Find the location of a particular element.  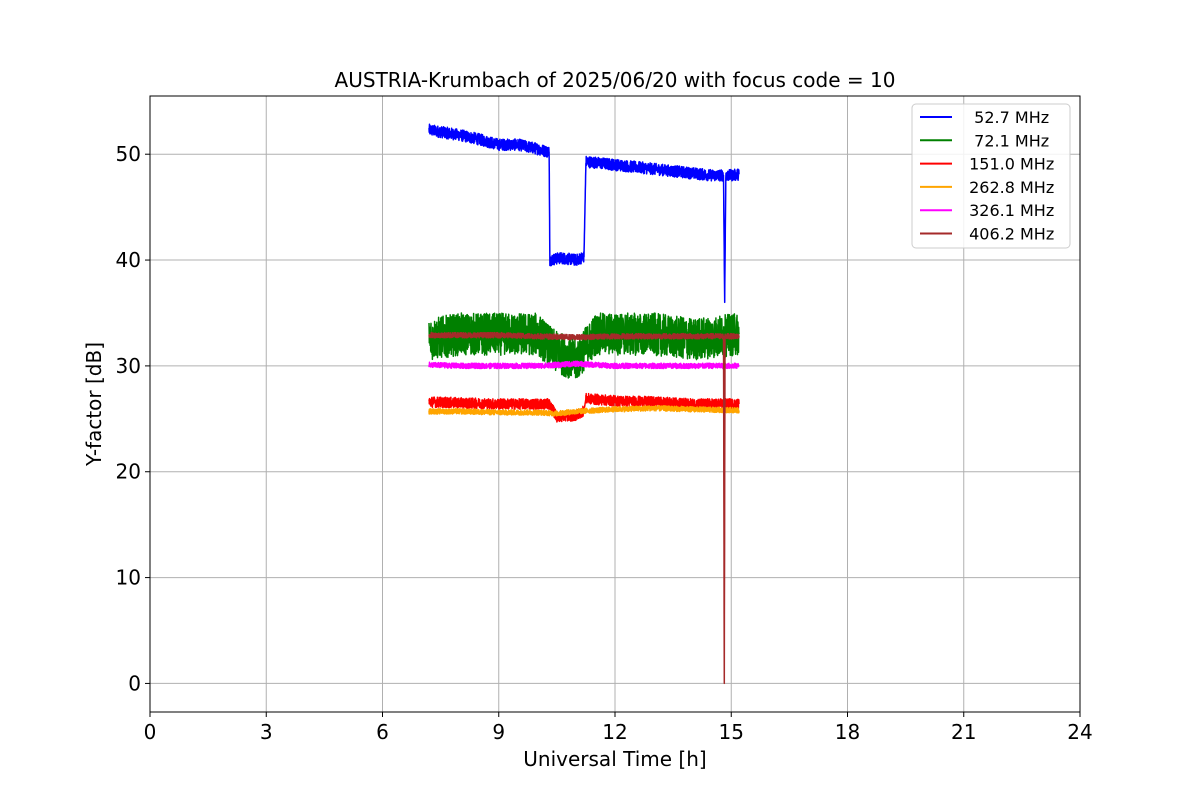

x-axis-ticks: 0 3 6 9 12 15 18 21 24 is located at coordinates (618, 728).